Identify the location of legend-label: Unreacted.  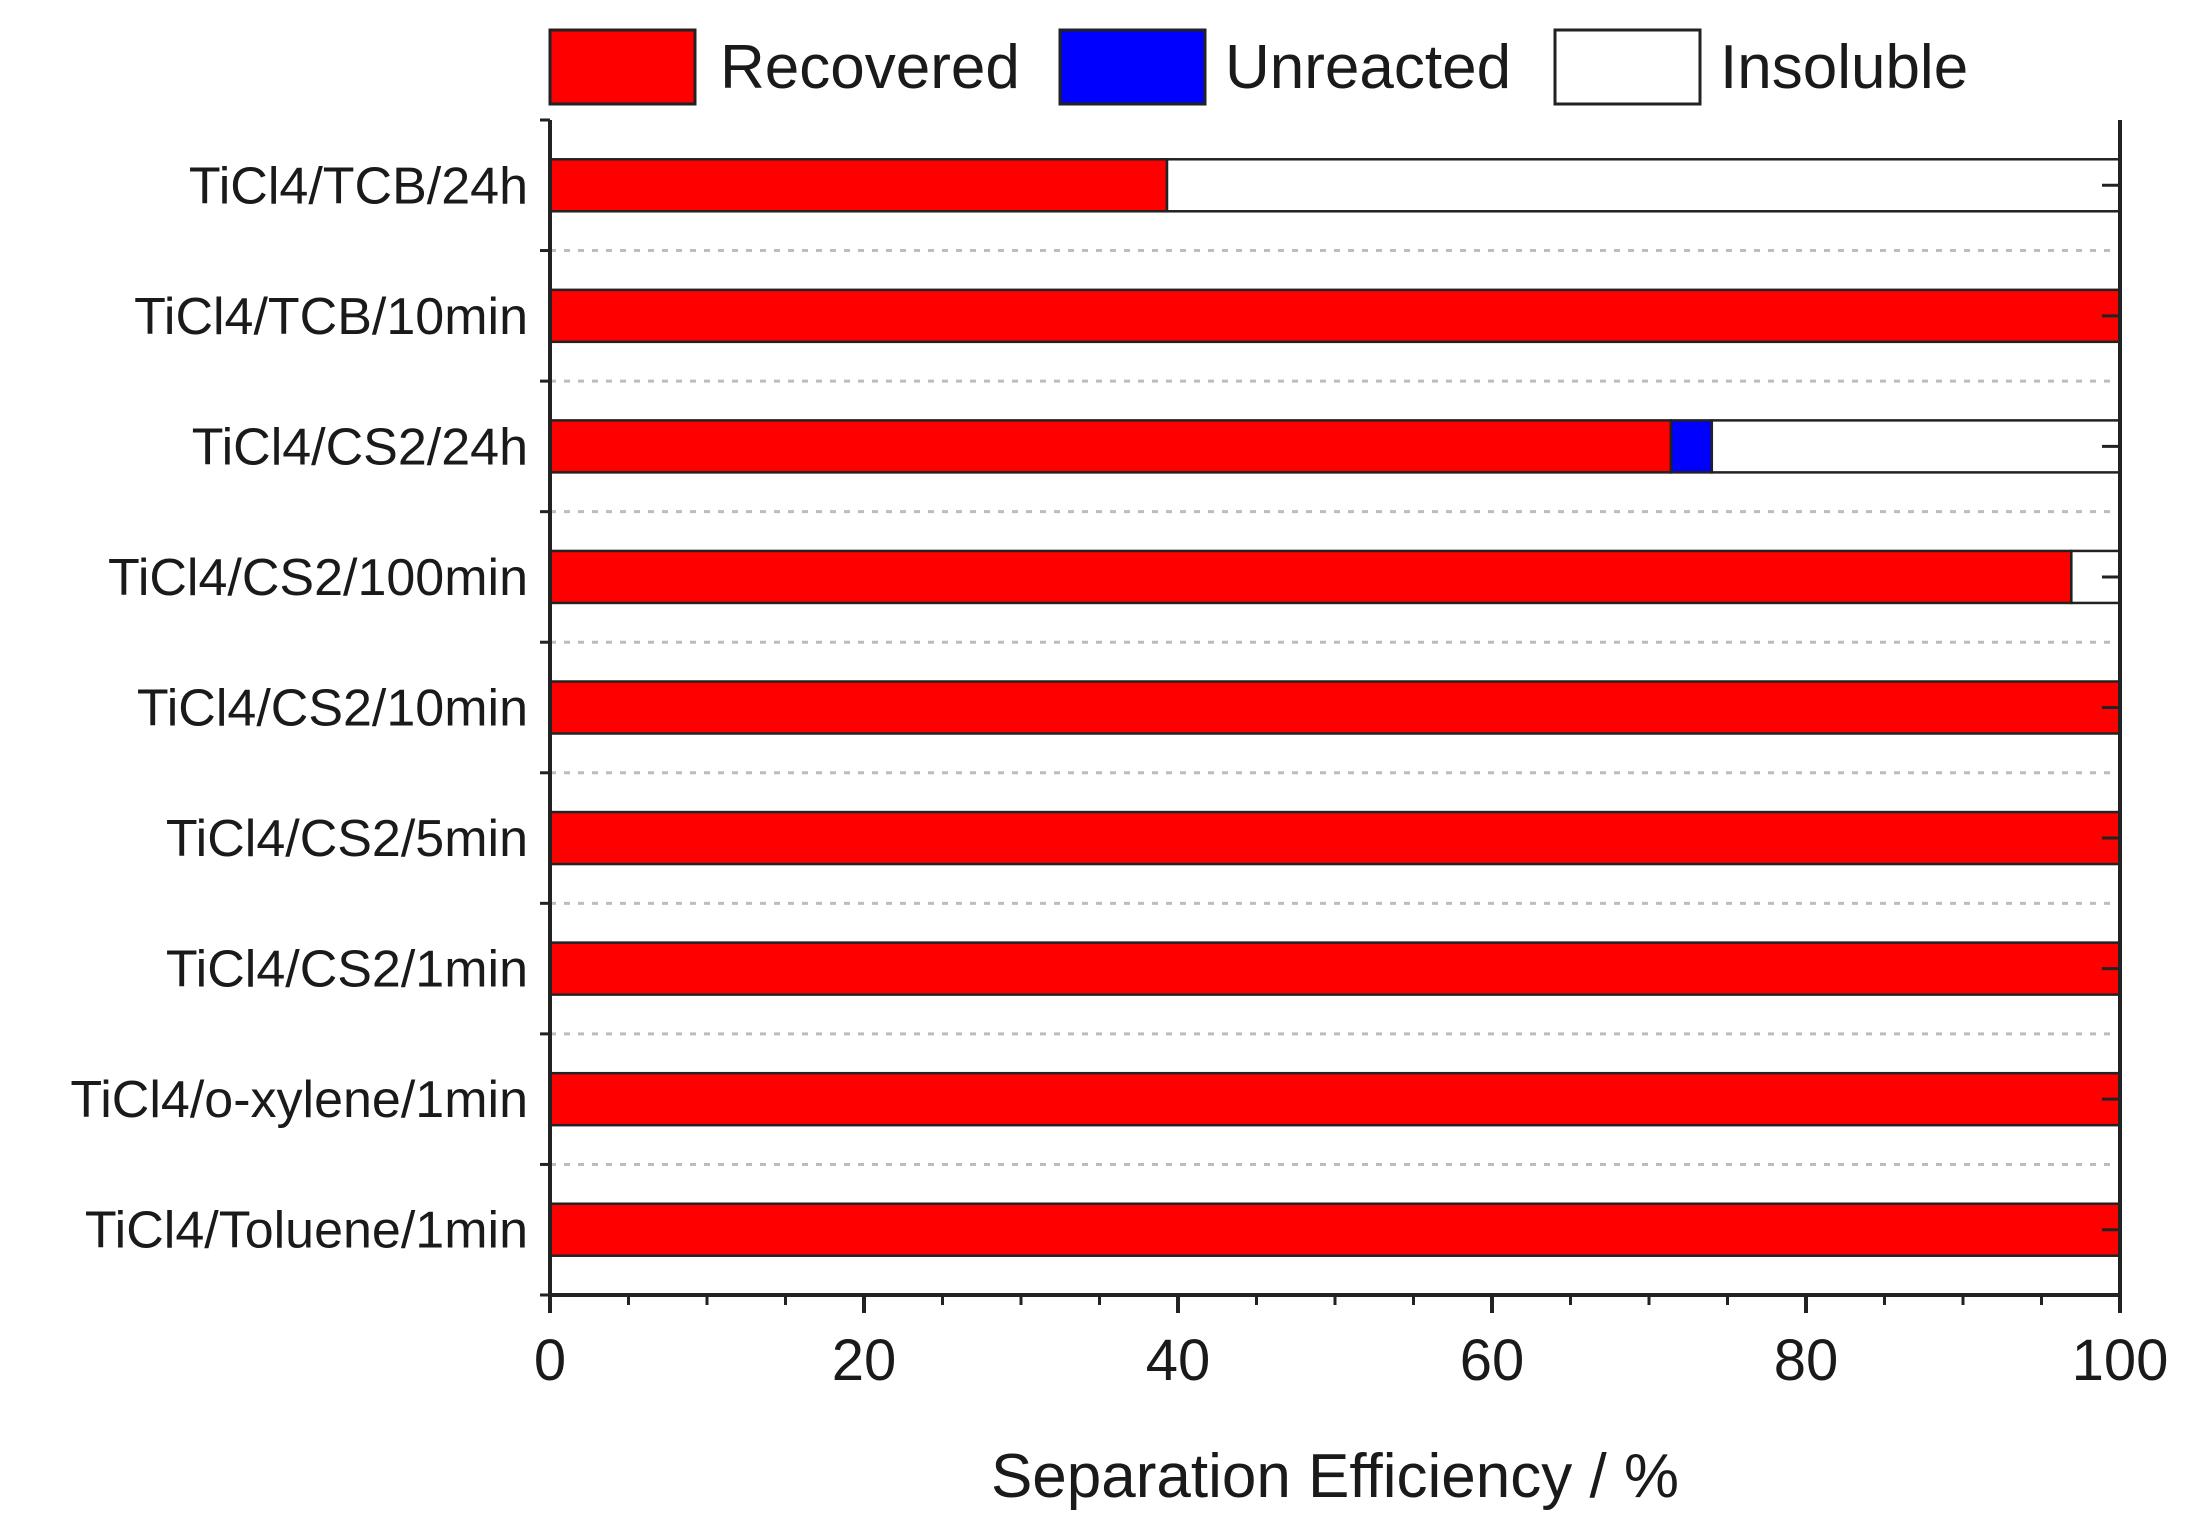
(1368, 67).